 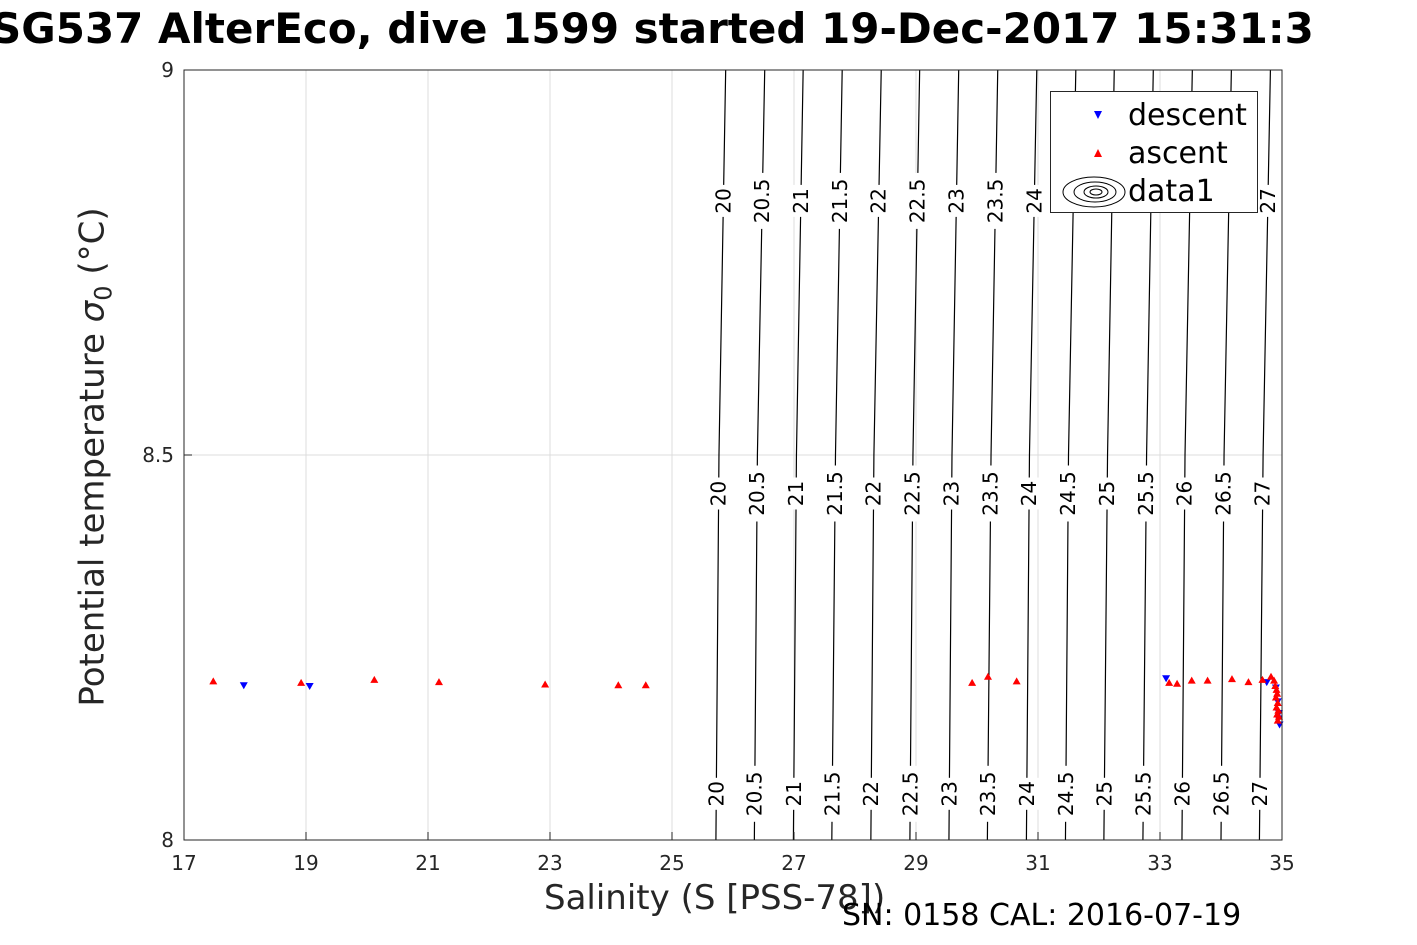 I want to click on contour-label: 26.5, so click(x=1221, y=794).